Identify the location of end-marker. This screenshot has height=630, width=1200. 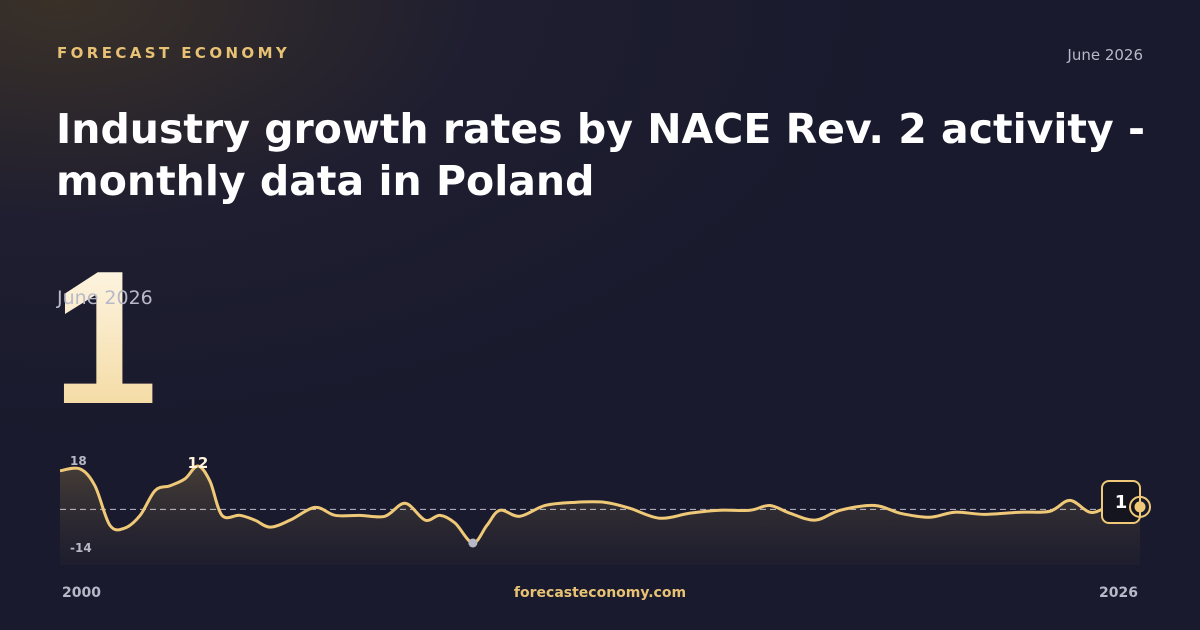
(1140, 507).